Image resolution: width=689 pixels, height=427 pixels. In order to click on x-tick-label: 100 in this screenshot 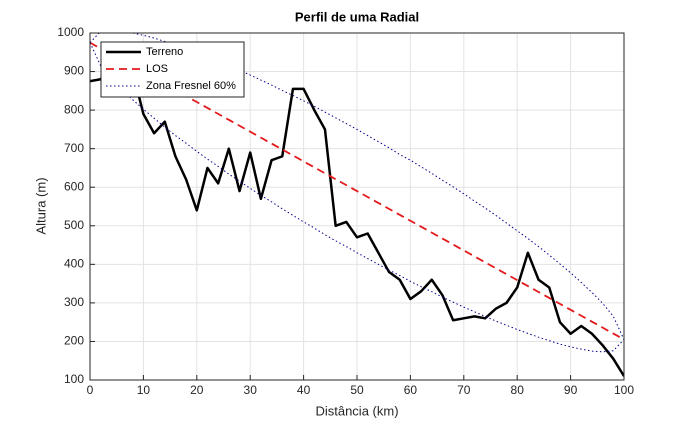, I will do `click(624, 390)`.